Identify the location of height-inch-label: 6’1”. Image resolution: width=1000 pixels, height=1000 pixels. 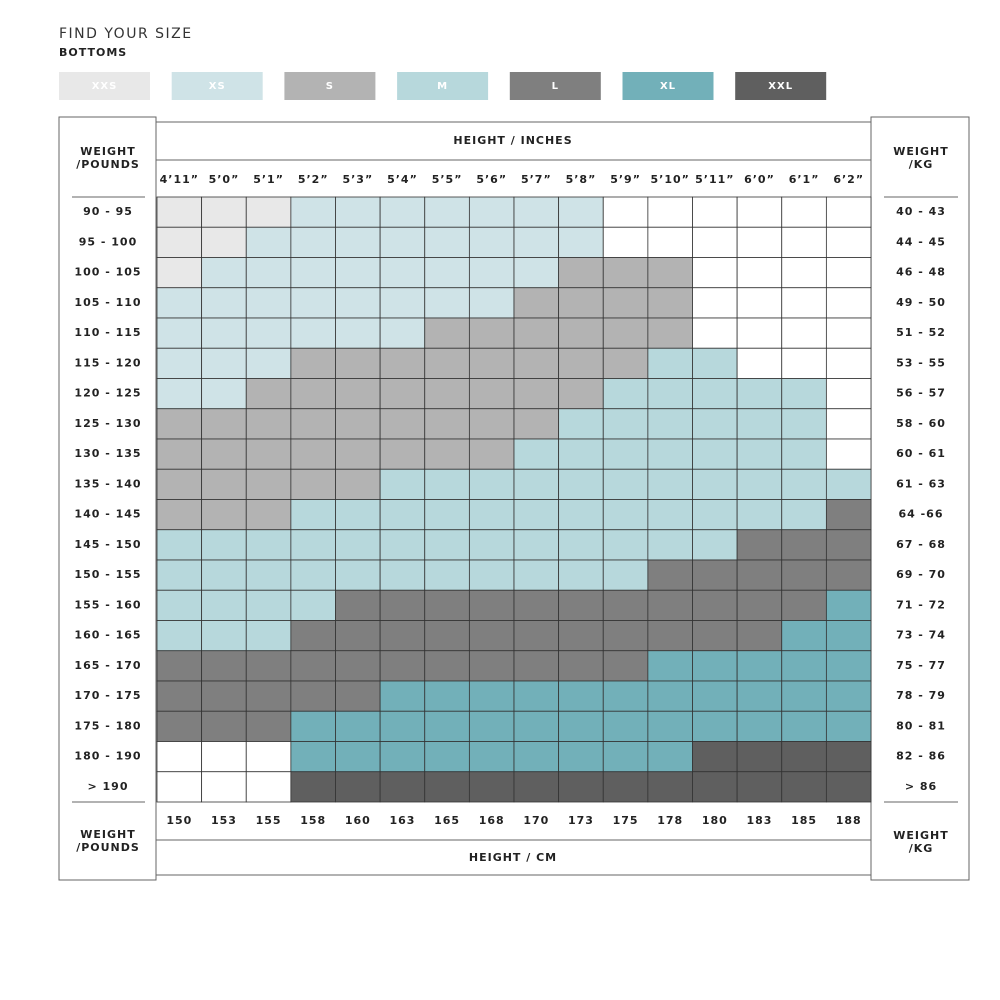
(804, 179).